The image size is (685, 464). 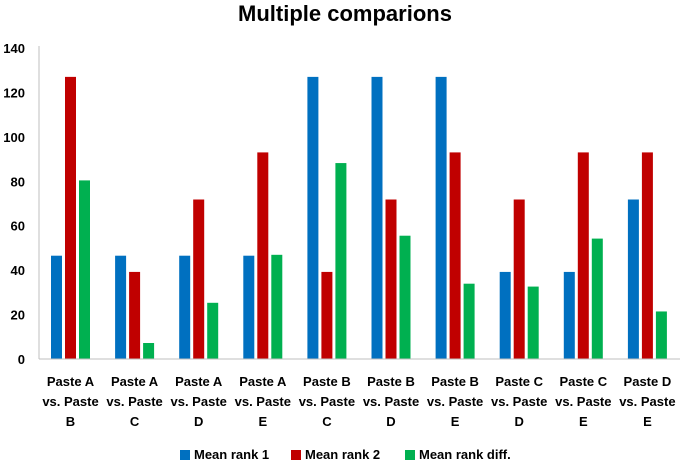 What do you see at coordinates (21, 359) in the screenshot?
I see `y-tick-label: 0` at bounding box center [21, 359].